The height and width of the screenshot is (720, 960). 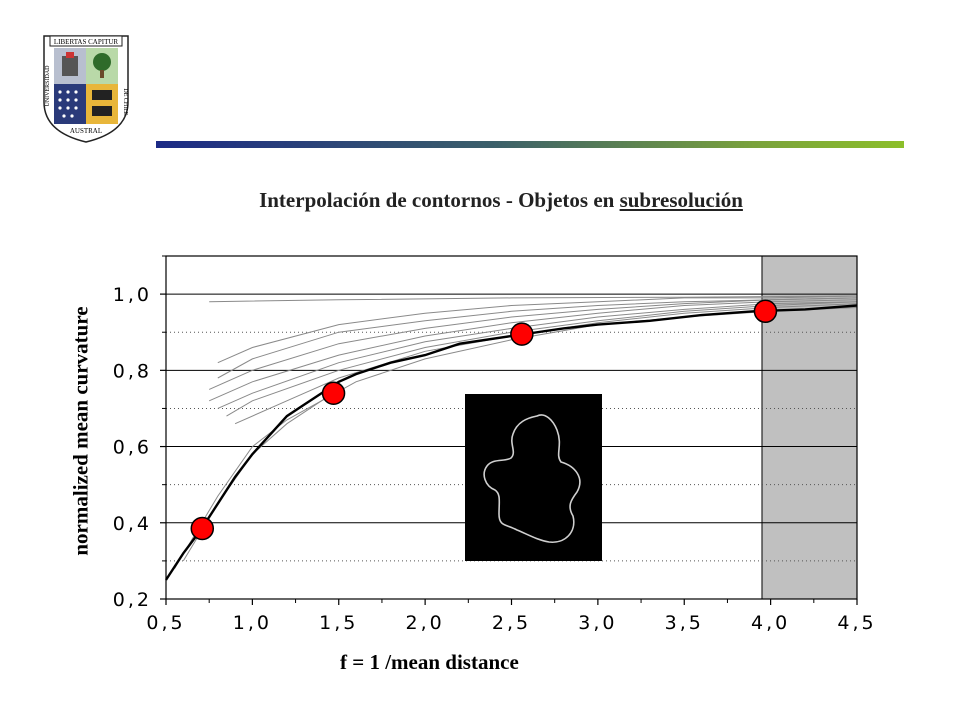 I want to click on header-gradient-rule, so click(x=530, y=144).